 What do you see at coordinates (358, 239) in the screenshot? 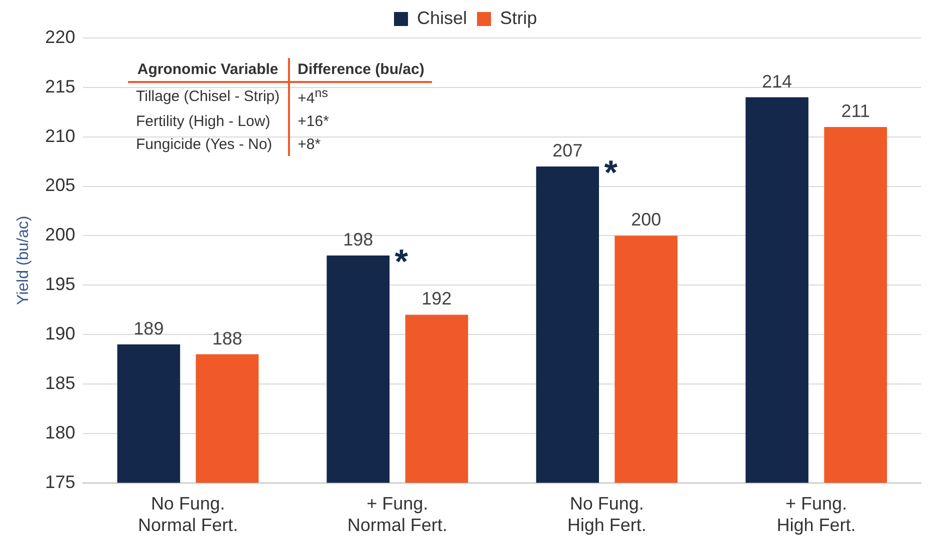
I see `data-label: 198` at bounding box center [358, 239].